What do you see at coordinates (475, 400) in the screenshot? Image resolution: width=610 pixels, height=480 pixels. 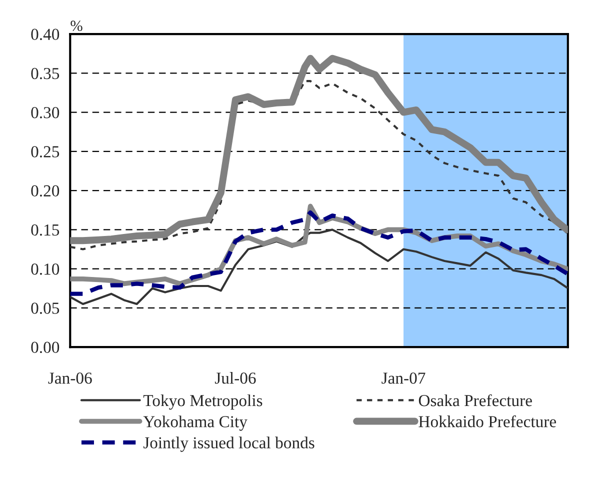 I see `legend-label: Osaka Prefecture` at bounding box center [475, 400].